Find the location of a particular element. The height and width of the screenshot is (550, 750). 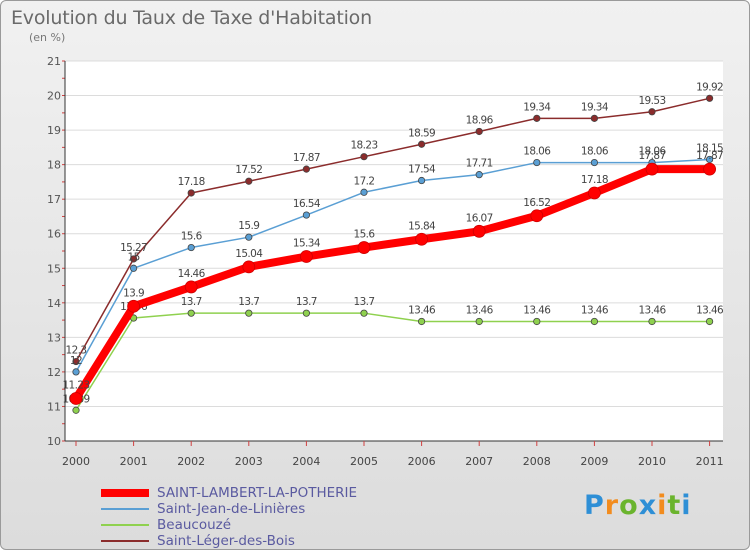

x-tick-label: 2002 is located at coordinates (191, 461).